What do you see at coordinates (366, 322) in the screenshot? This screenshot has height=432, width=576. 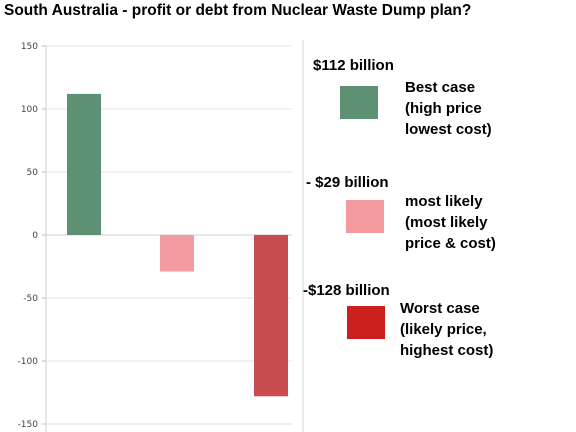 I see `legend-swatch-worst` at bounding box center [366, 322].